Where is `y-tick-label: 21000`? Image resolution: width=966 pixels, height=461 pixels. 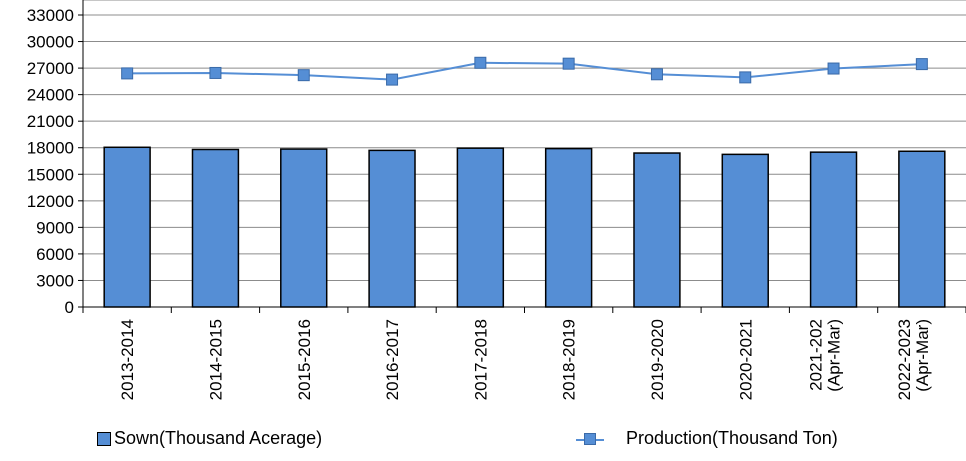 y-tick-label: 21000 is located at coordinates (50, 121).